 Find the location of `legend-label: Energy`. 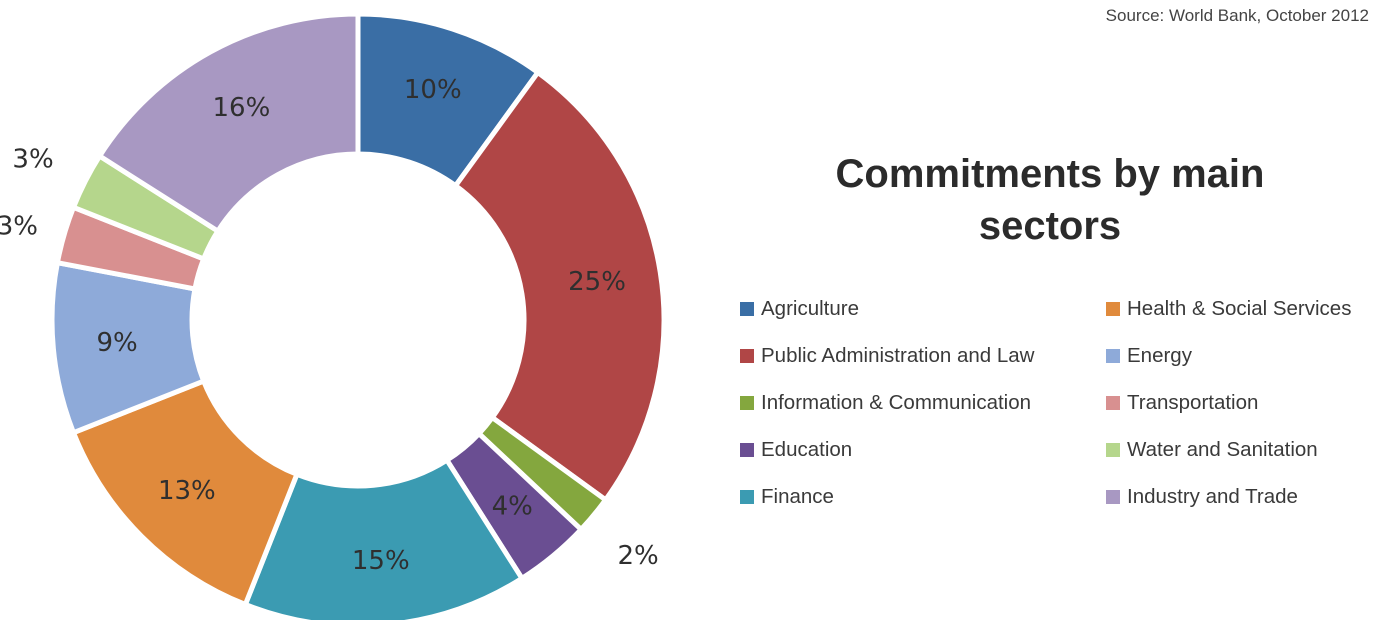

legend-label: Energy is located at coordinates (1159, 355).